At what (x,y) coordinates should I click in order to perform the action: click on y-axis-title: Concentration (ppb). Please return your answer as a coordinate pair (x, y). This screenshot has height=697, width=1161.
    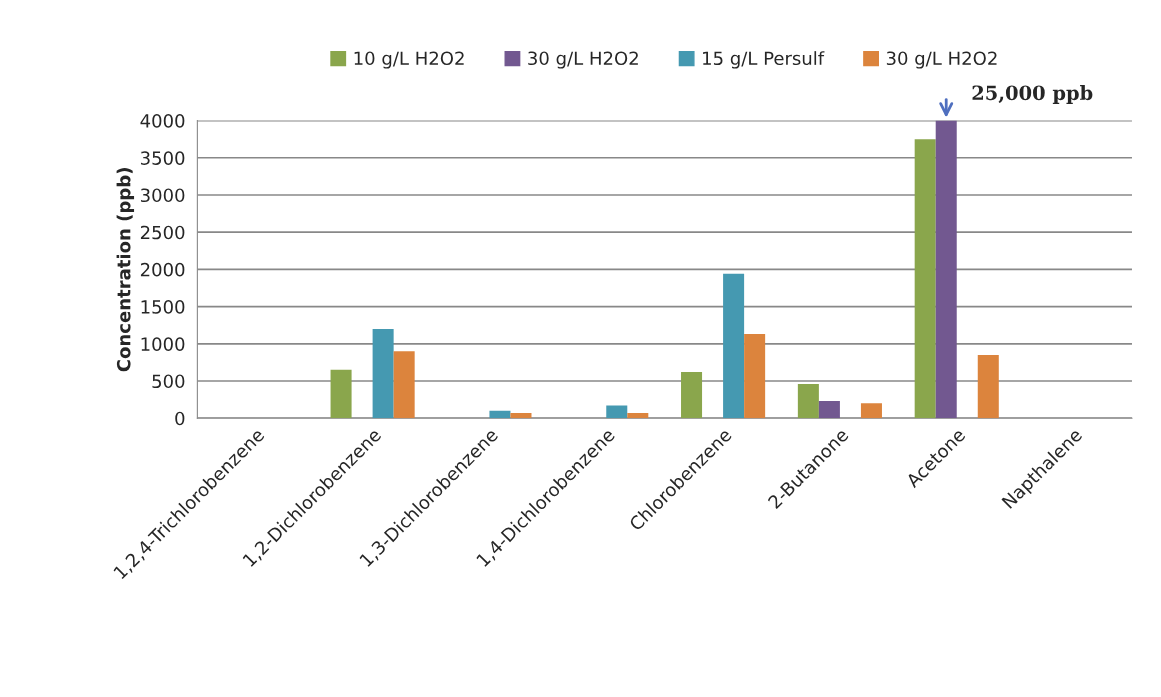
    Looking at the image, I should click on (125, 270).